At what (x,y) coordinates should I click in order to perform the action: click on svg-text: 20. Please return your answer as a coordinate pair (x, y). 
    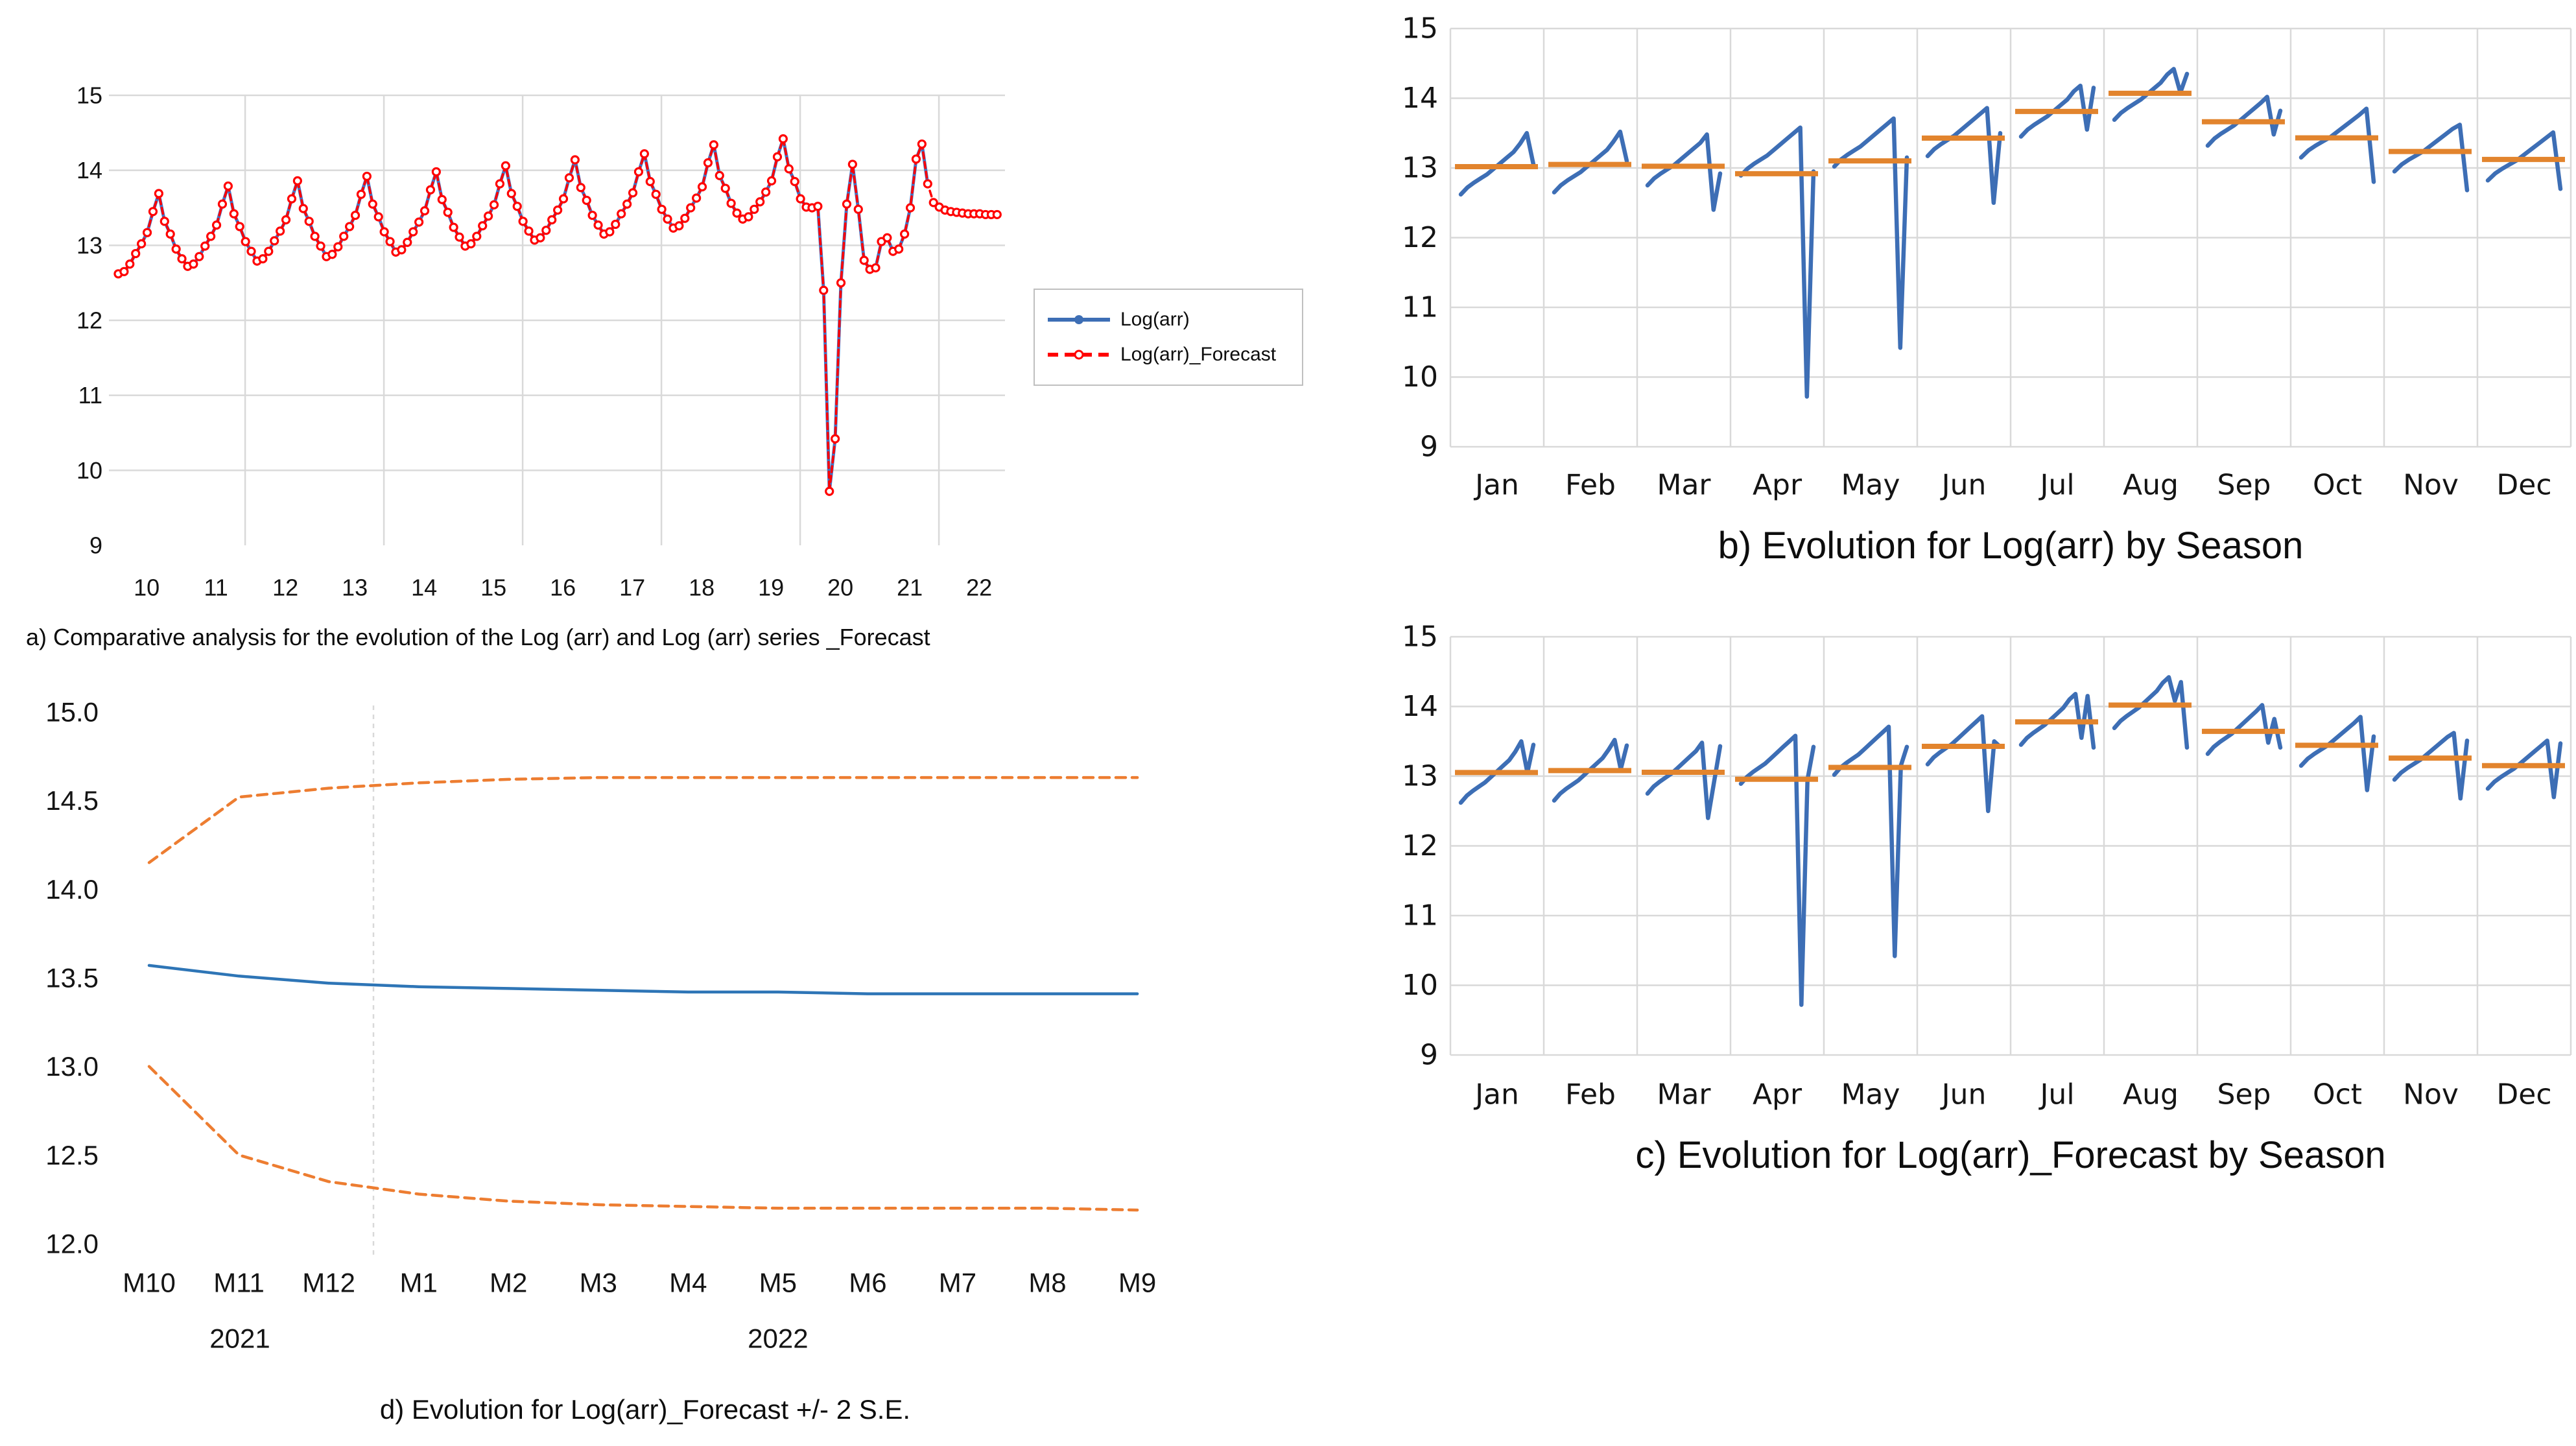
    Looking at the image, I should click on (840, 588).